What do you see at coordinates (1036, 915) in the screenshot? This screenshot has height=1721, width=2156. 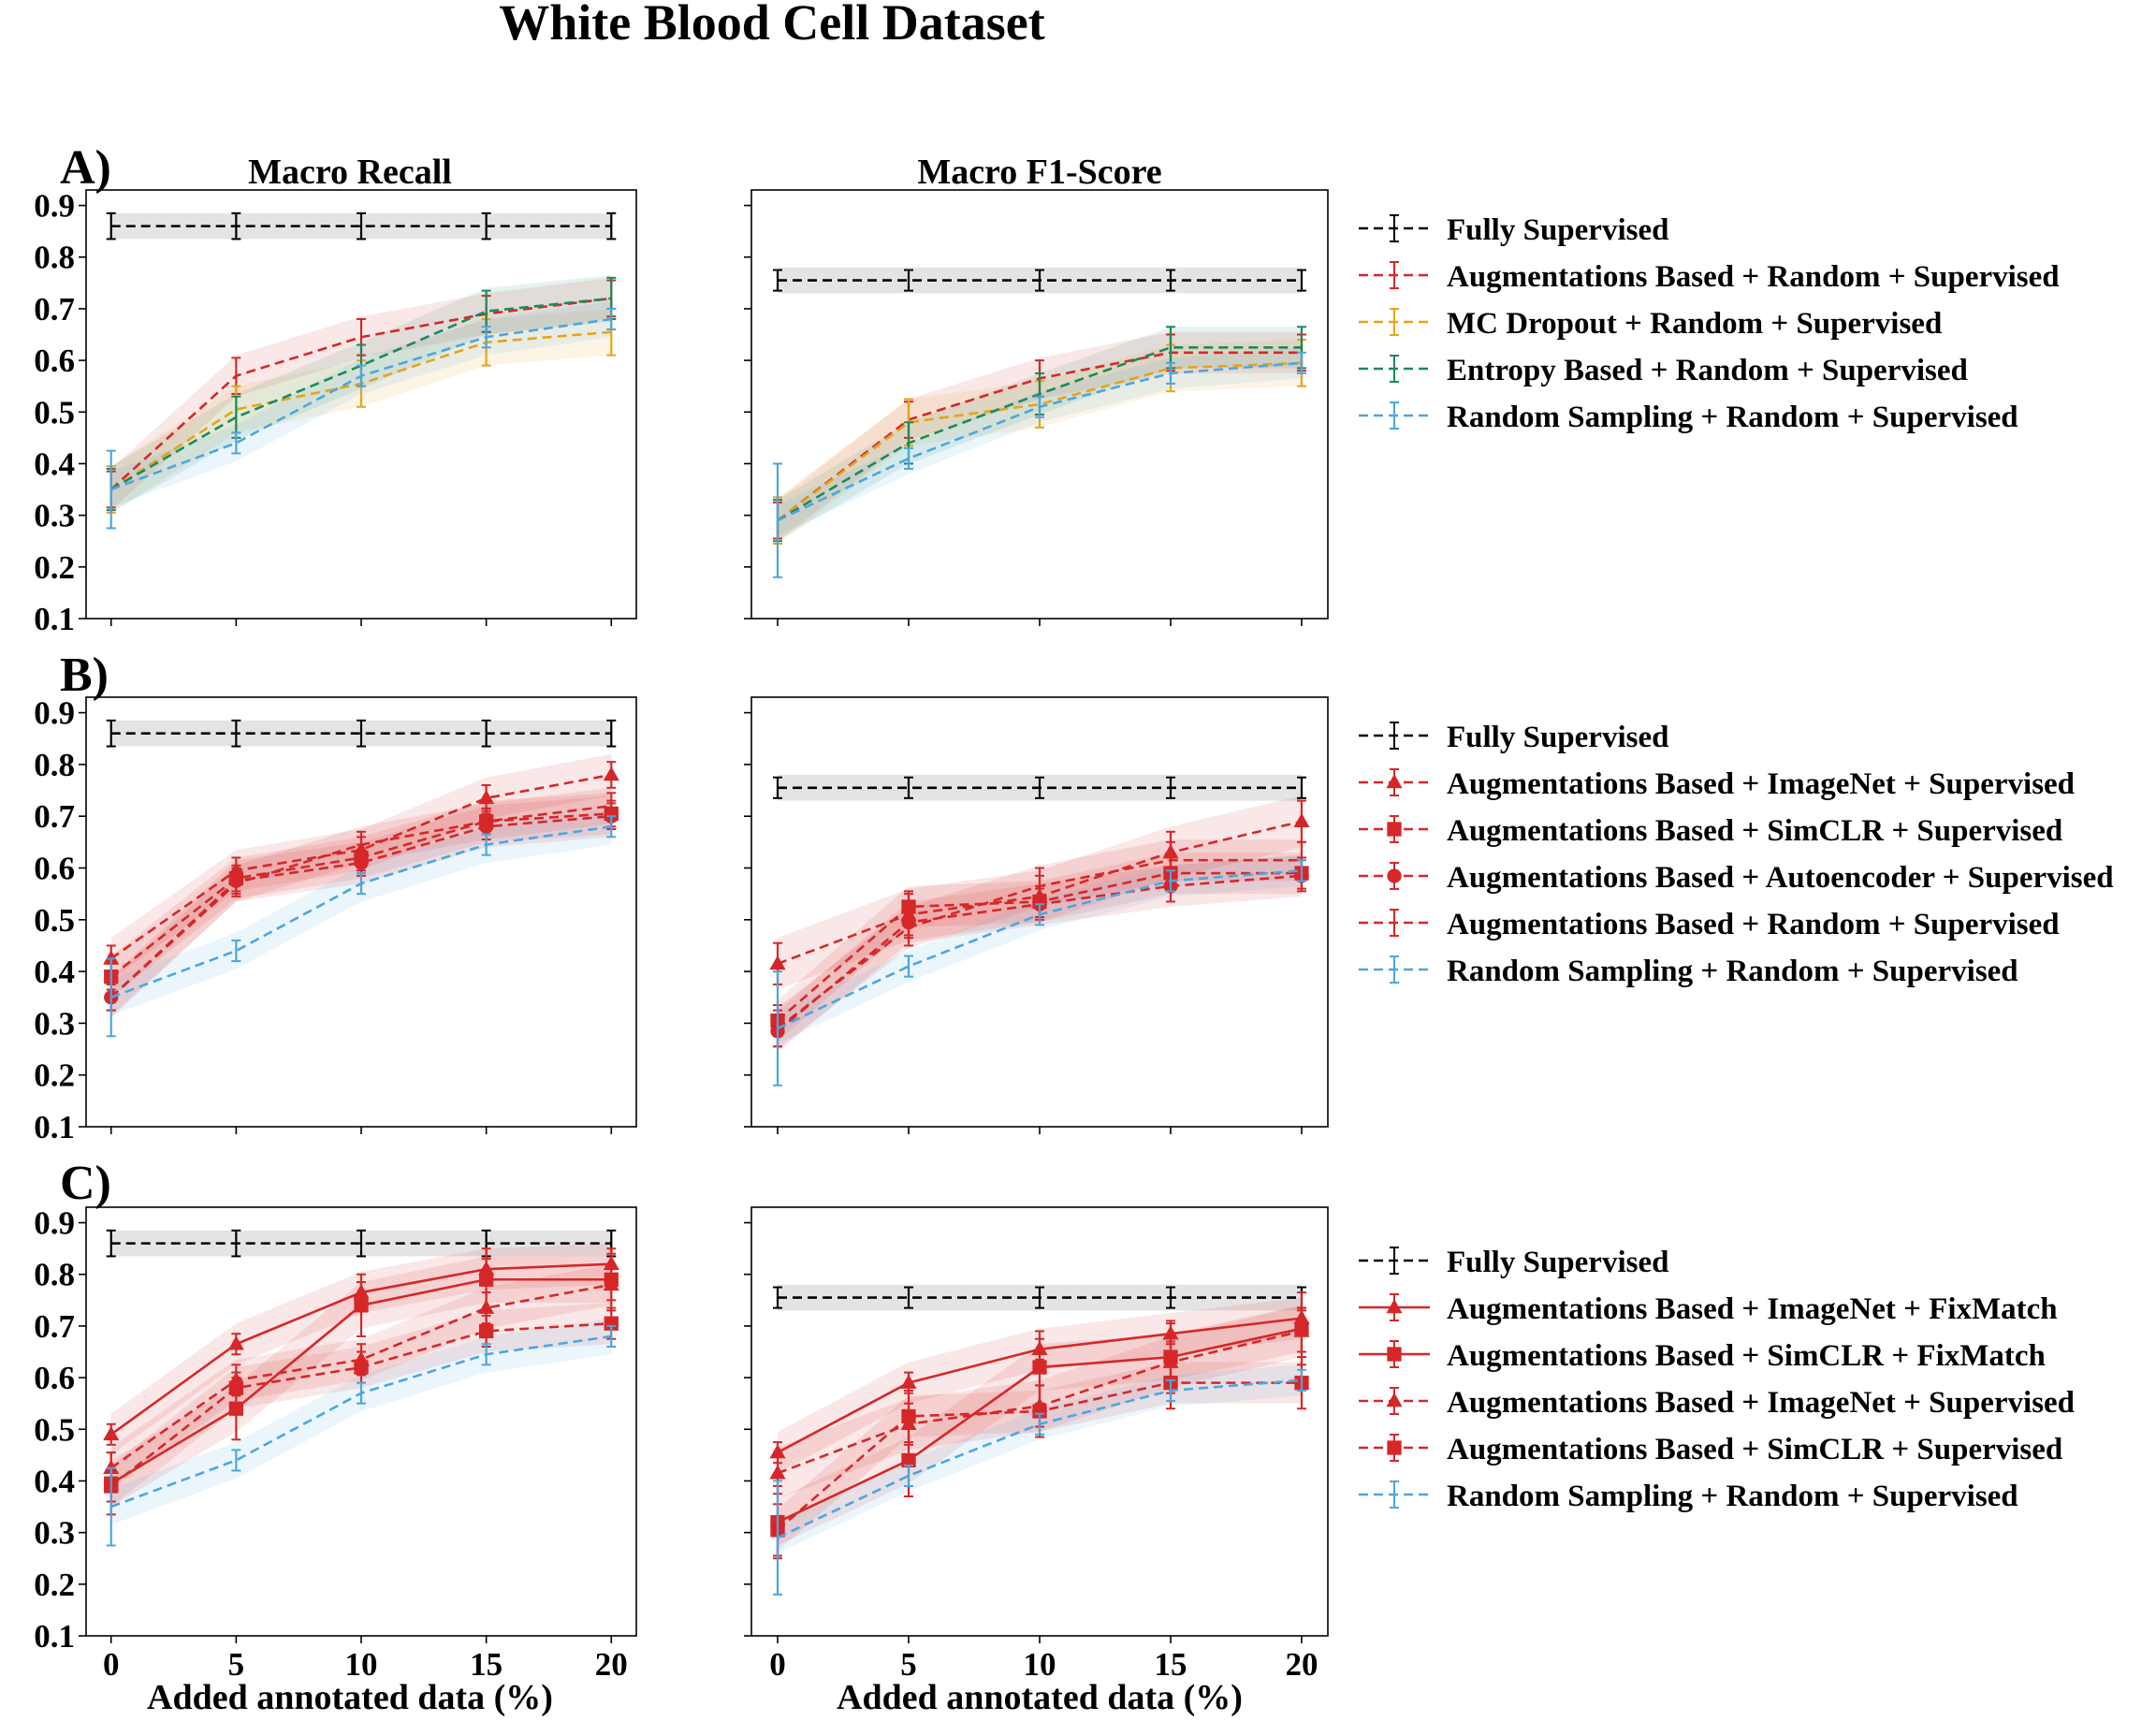 I see `panel-b-f1` at bounding box center [1036, 915].